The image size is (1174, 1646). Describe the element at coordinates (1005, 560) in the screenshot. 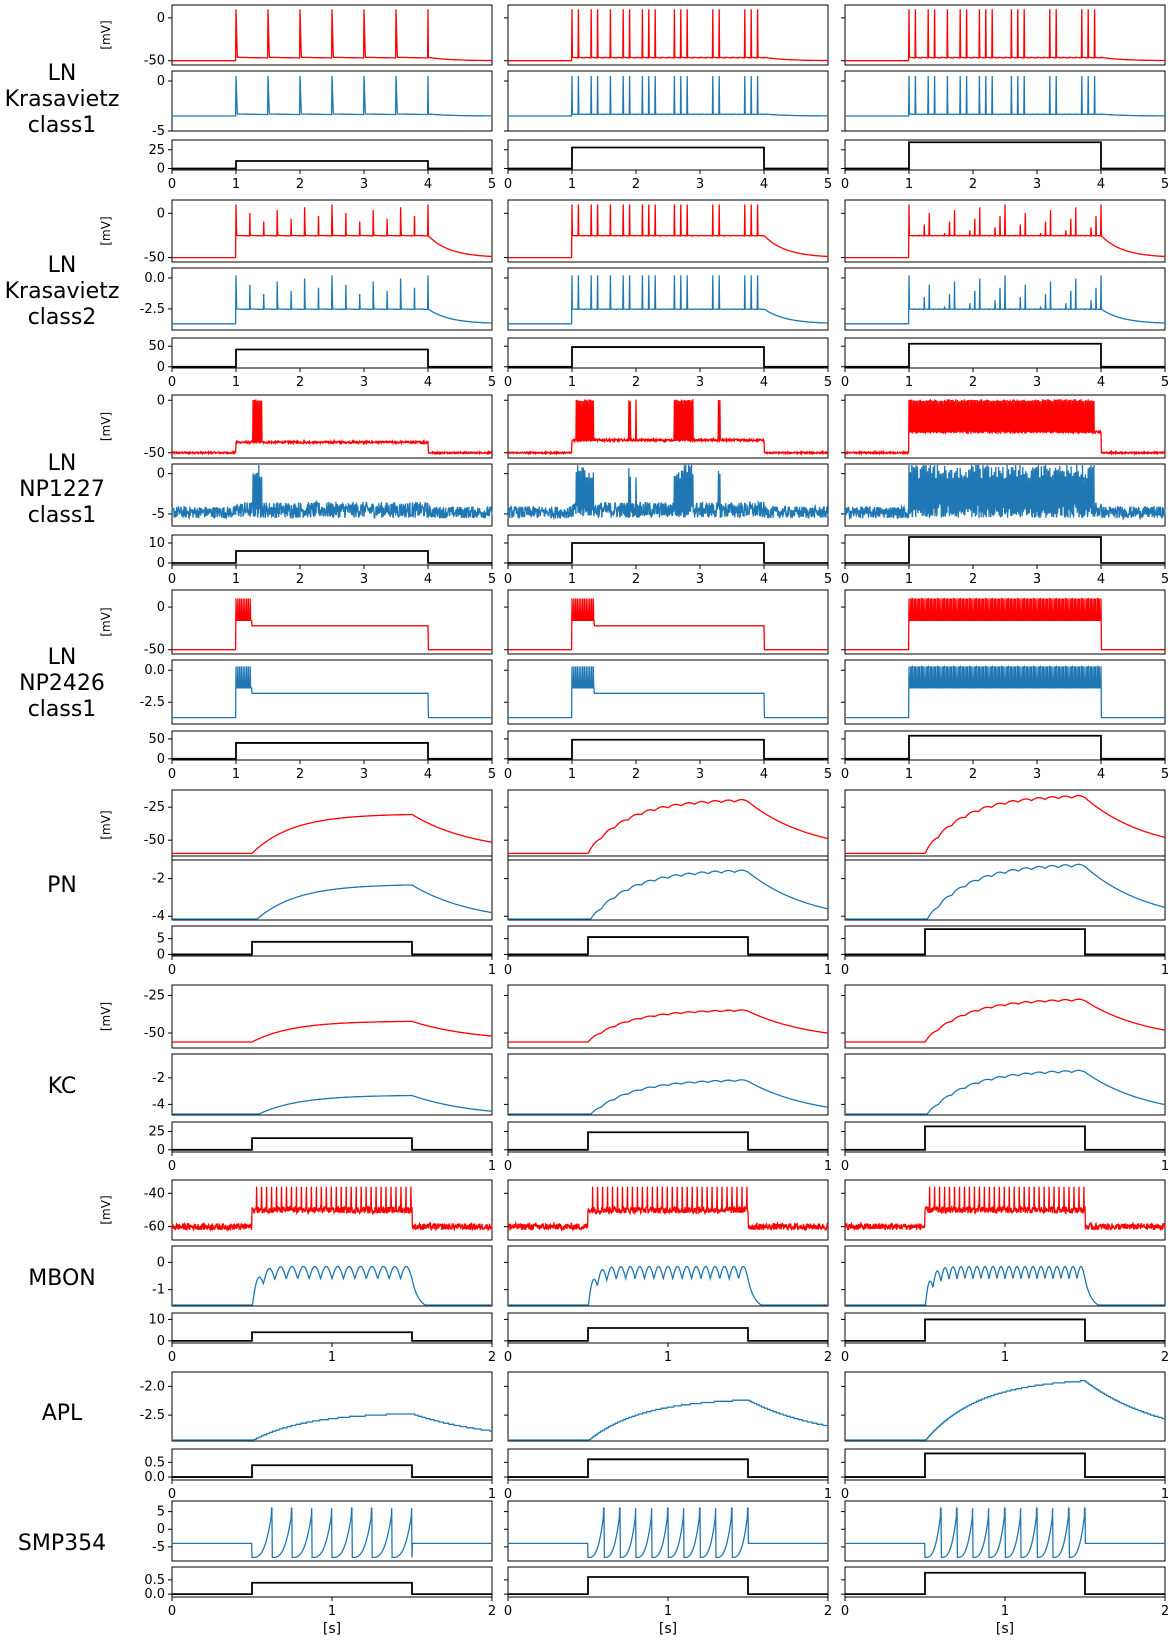

I see `panel: 0 1 2 3 4 5` at that location.